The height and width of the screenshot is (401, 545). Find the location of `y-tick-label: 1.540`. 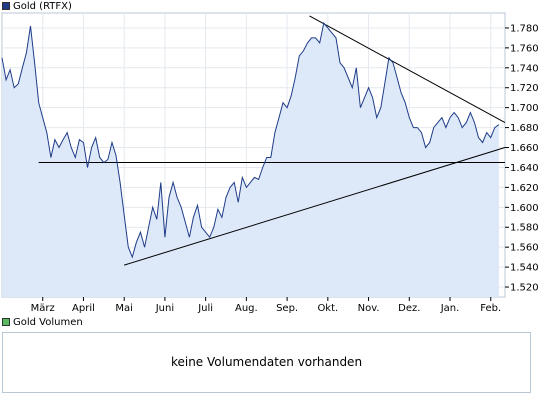

y-tick-label: 1.540 is located at coordinates (524, 268).